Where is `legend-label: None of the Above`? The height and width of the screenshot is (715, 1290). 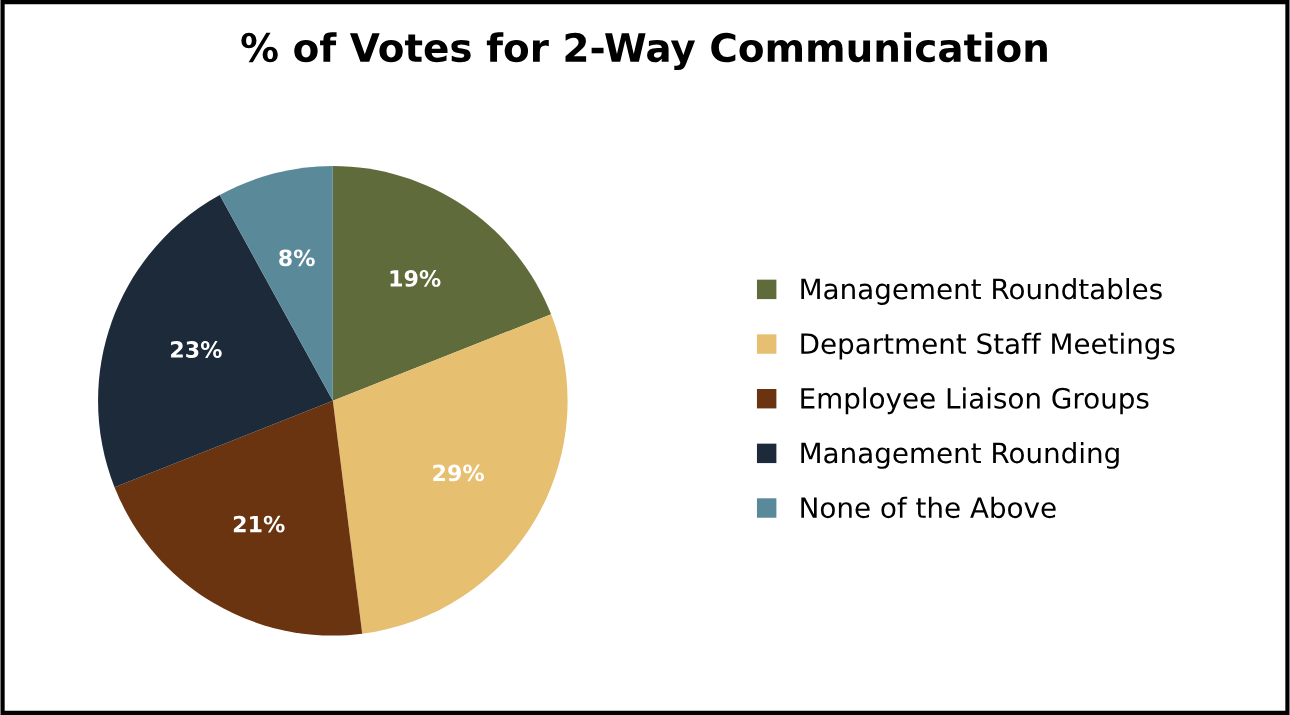 legend-label: None of the Above is located at coordinates (928, 507).